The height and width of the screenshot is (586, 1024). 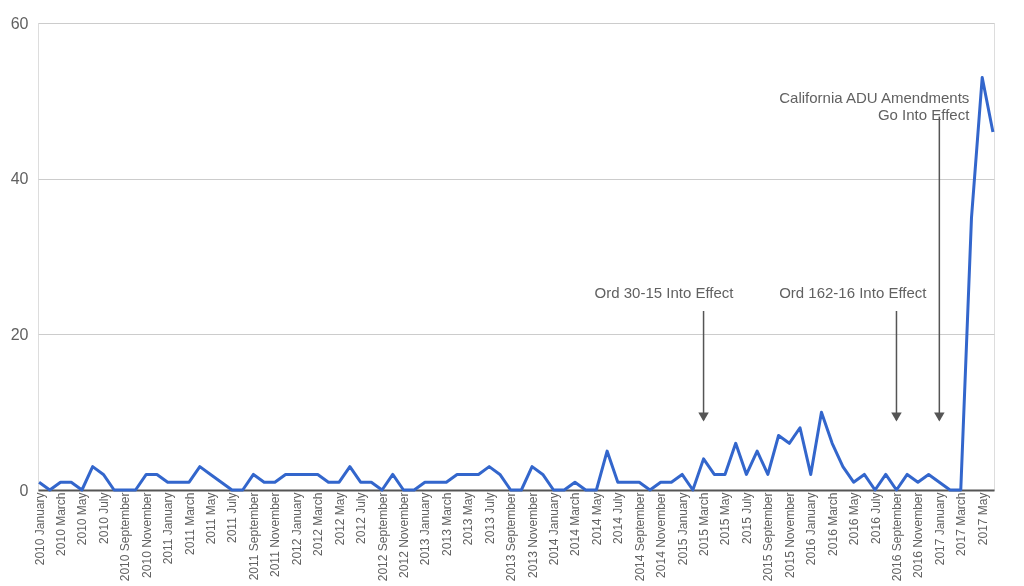 I want to click on x-tick-label: 2011 January, so click(x=168, y=528).